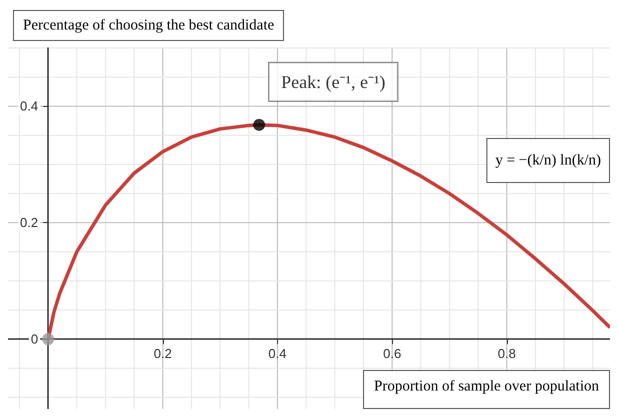  Describe the element at coordinates (507, 354) in the screenshot. I see `x-tick-label: 0.8` at that location.